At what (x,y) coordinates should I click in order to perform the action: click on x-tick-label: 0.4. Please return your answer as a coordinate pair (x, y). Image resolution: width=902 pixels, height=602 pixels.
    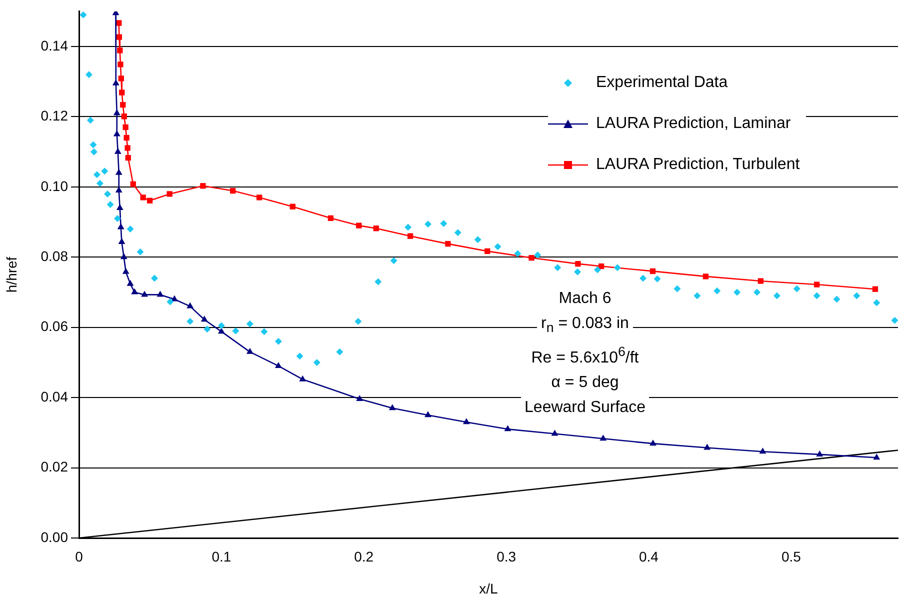
    Looking at the image, I should click on (649, 556).